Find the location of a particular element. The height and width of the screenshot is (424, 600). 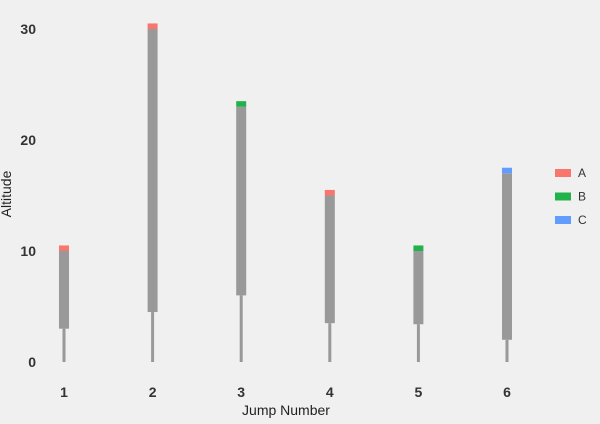

y-tick-label: 10 is located at coordinates (28, 251).